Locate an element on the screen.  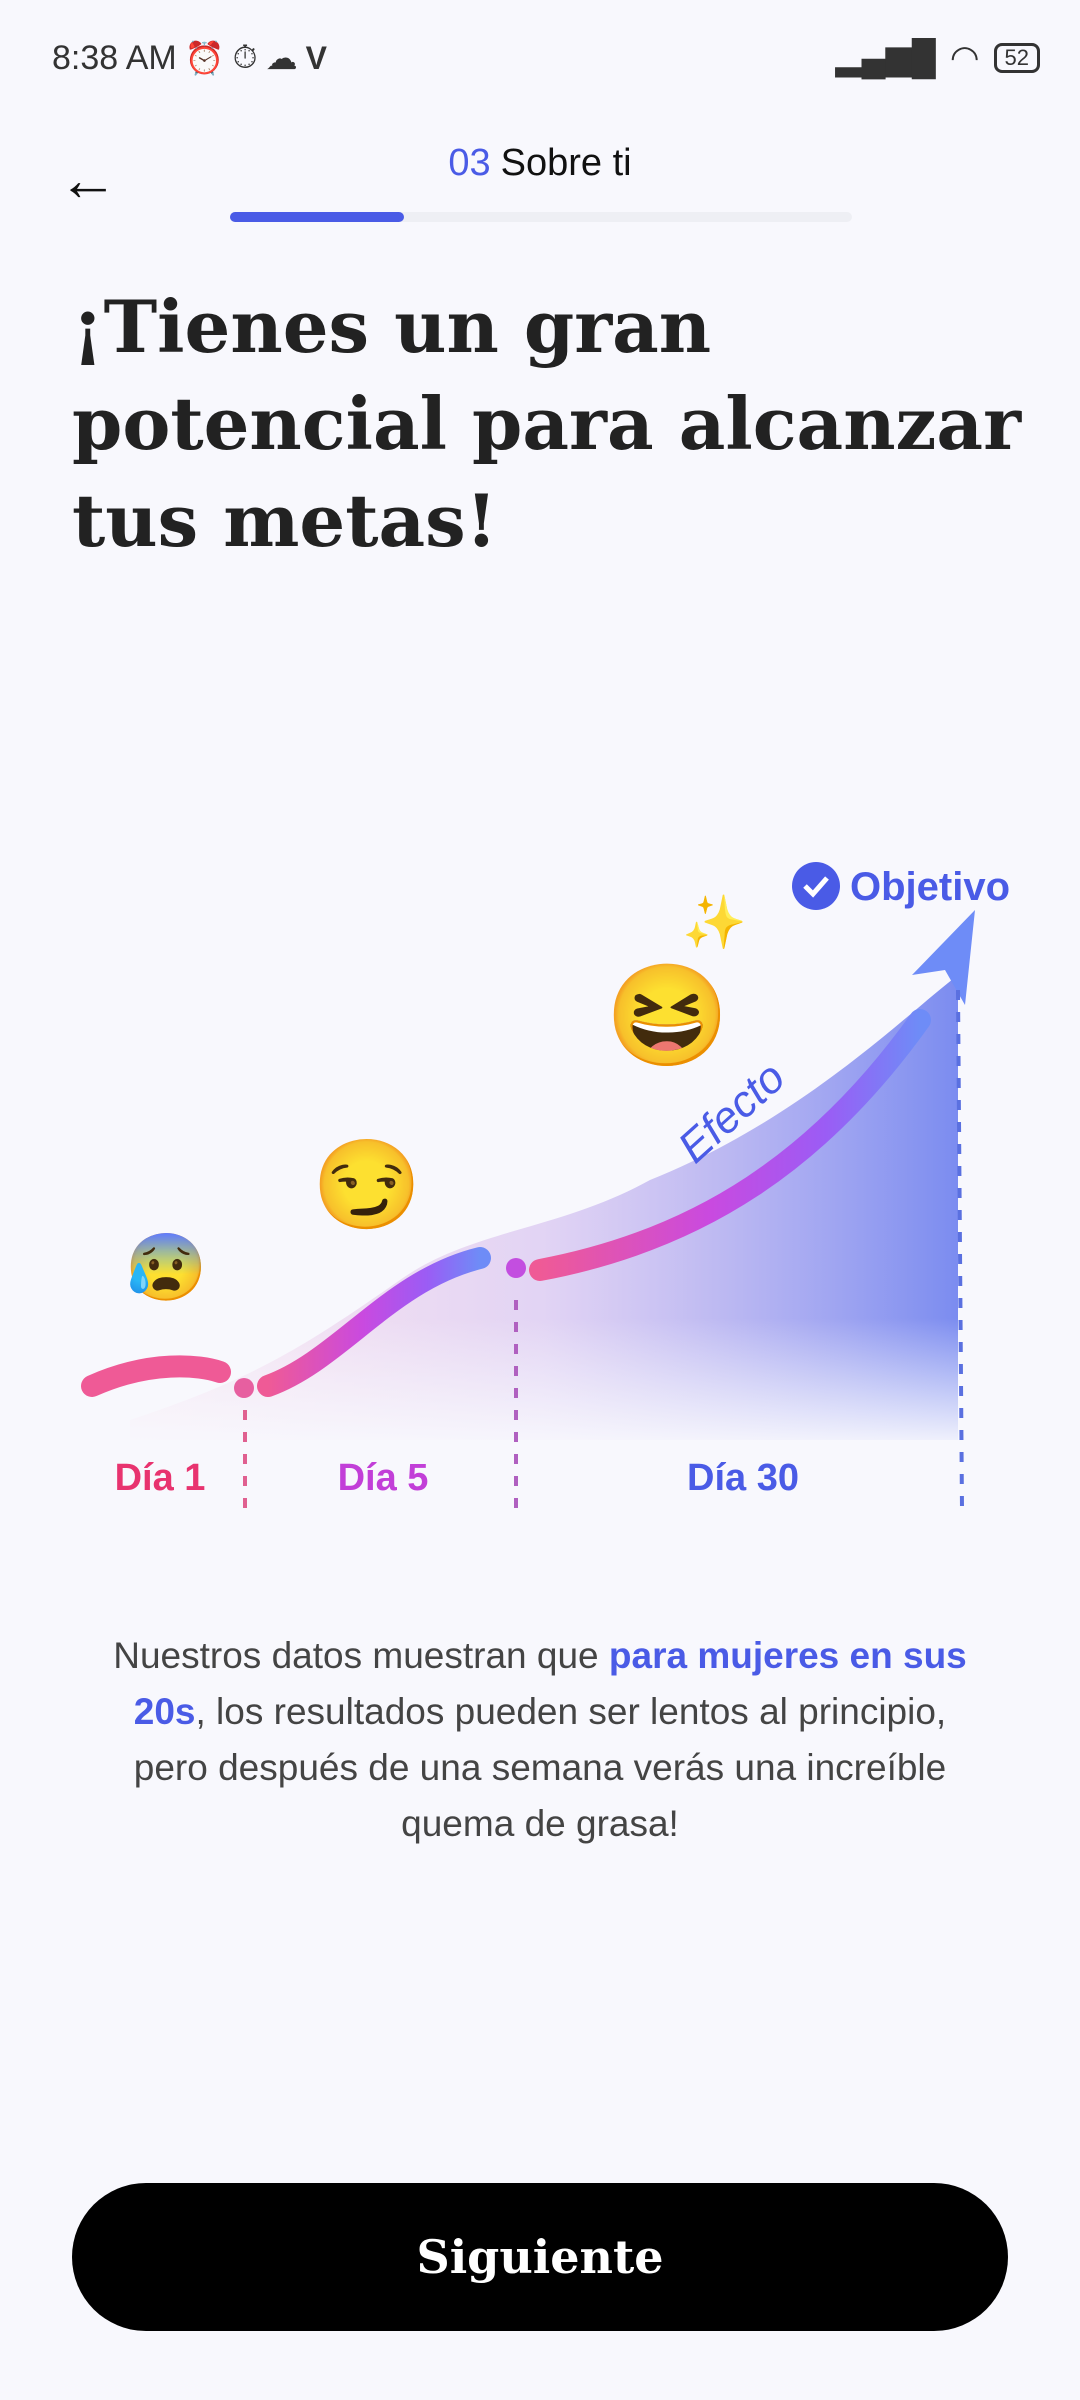
curve-day1 is located at coordinates (156, 1376).